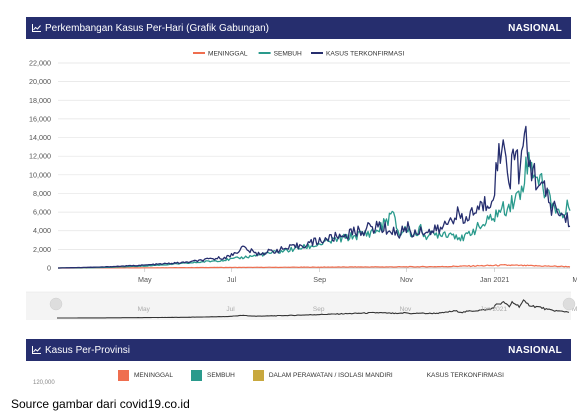 The image size is (577, 414). What do you see at coordinates (465, 375) in the screenshot?
I see `legend2-label: KASUS TERKONFIRMASI` at bounding box center [465, 375].